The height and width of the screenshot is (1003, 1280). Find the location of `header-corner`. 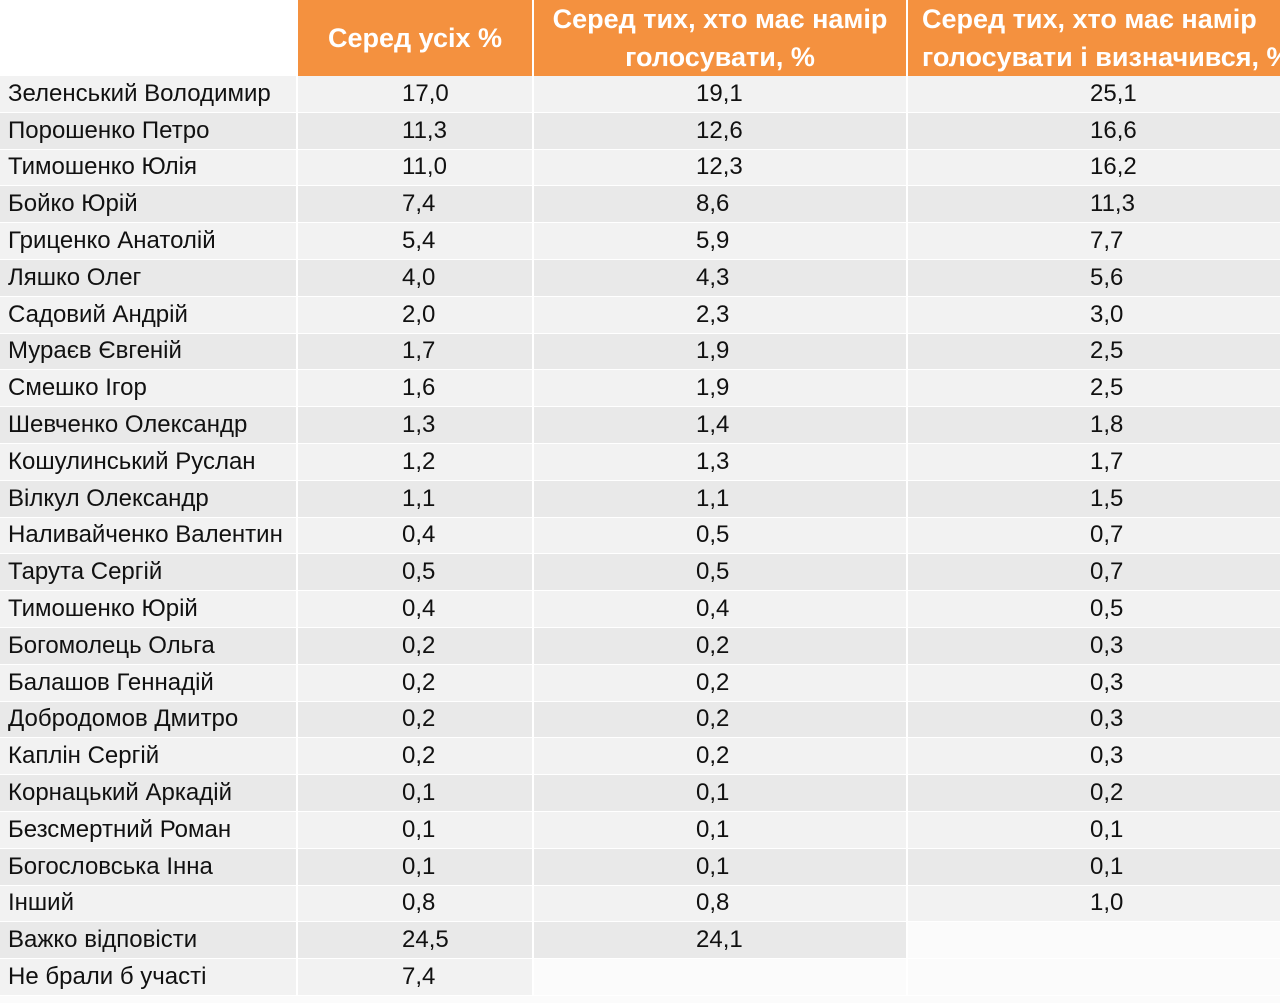

header-corner is located at coordinates (149, 38).